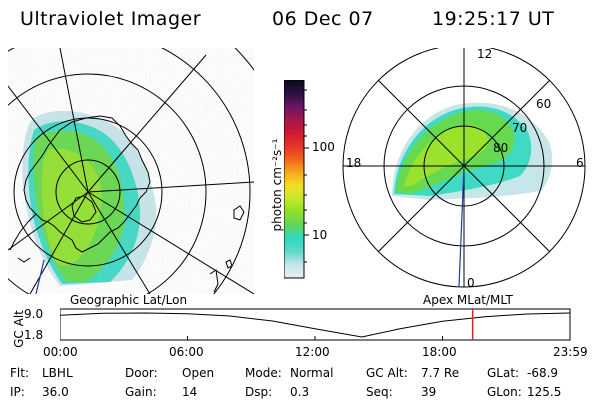 Image resolution: width=600 pixels, height=400 pixels. Describe the element at coordinates (259, 392) in the screenshot. I see `info-key: Dsp:` at that location.